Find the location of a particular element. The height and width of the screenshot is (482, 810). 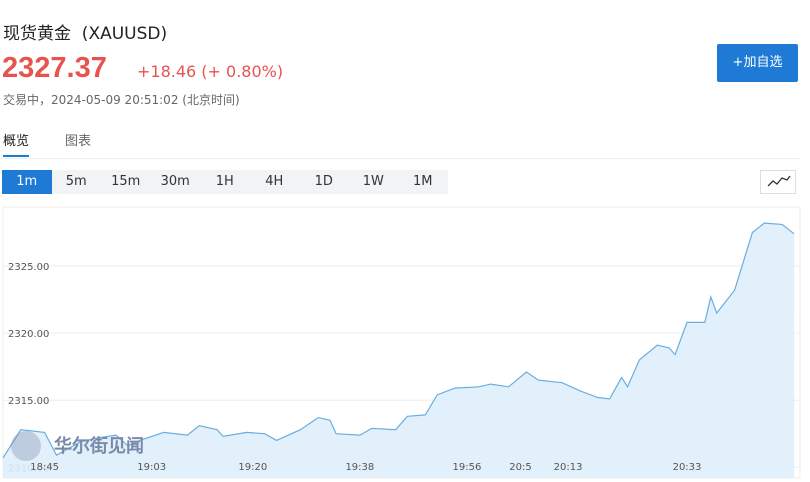

watermark-logo is located at coordinates (26, 446).